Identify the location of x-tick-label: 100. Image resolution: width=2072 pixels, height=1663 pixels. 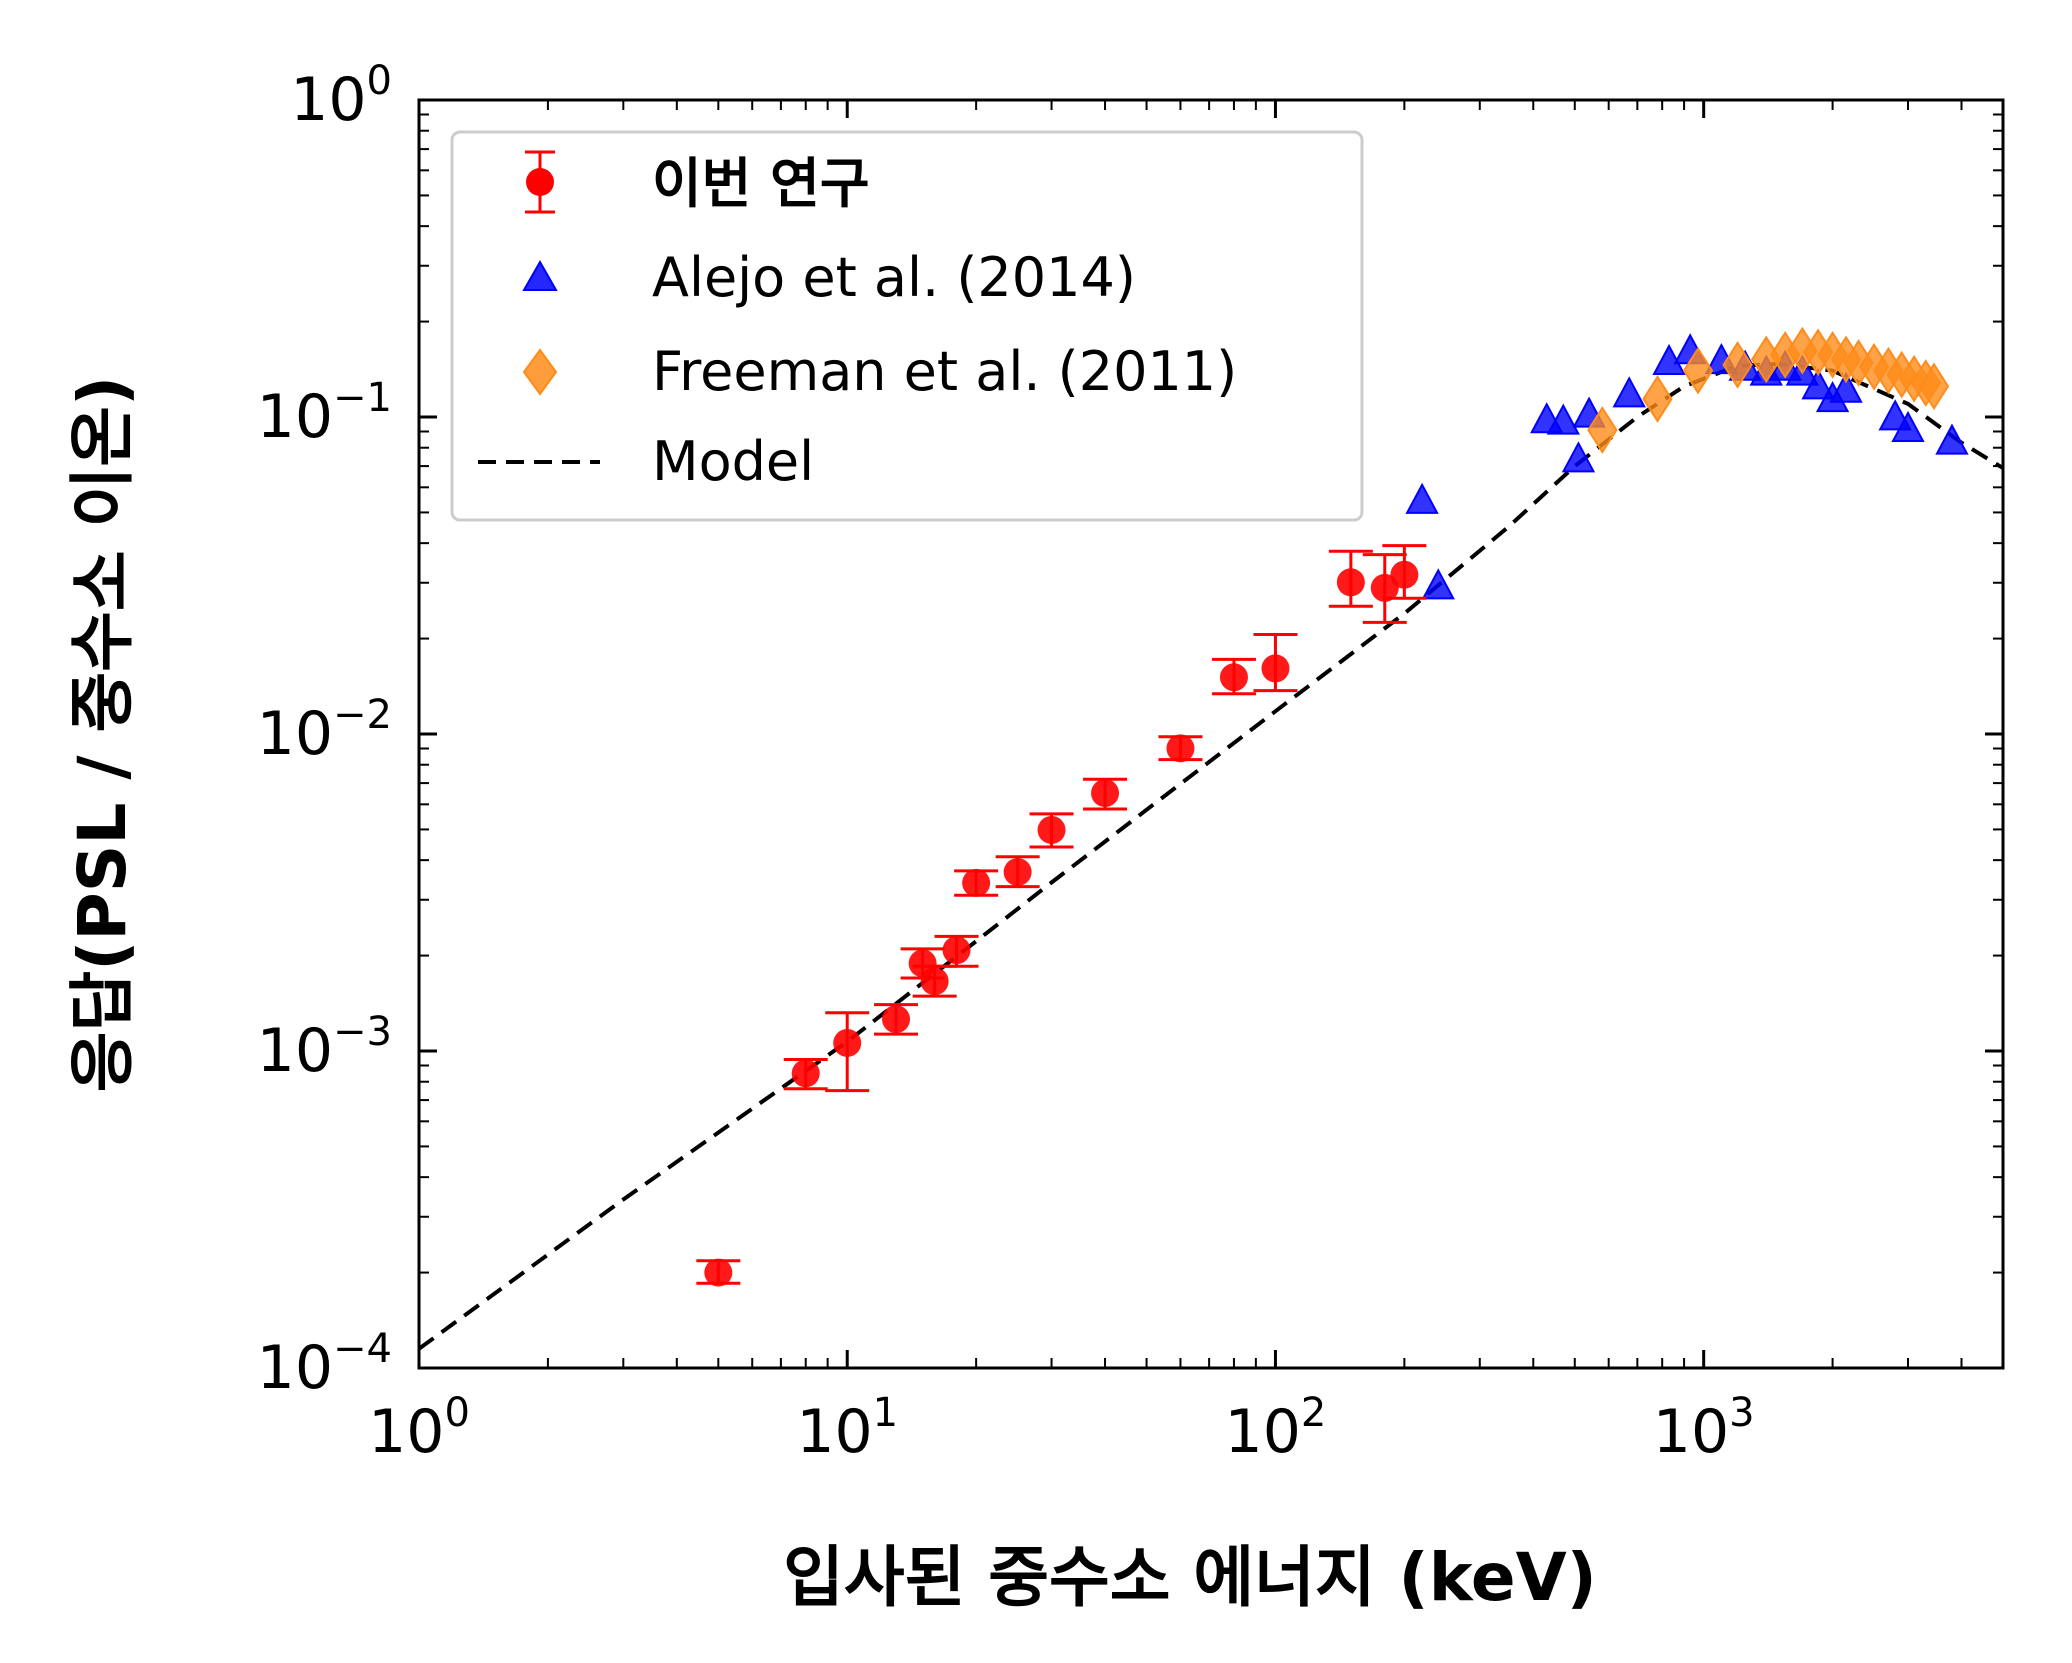
(419, 1428).